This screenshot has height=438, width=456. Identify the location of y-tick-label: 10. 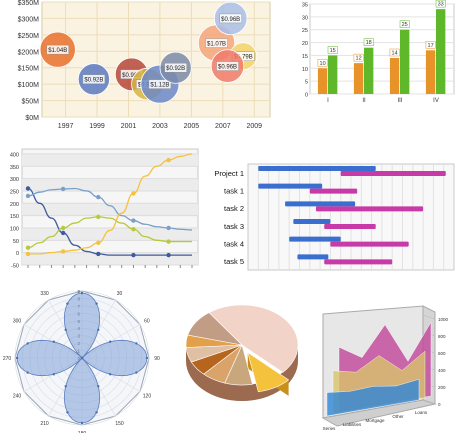
(305, 70).